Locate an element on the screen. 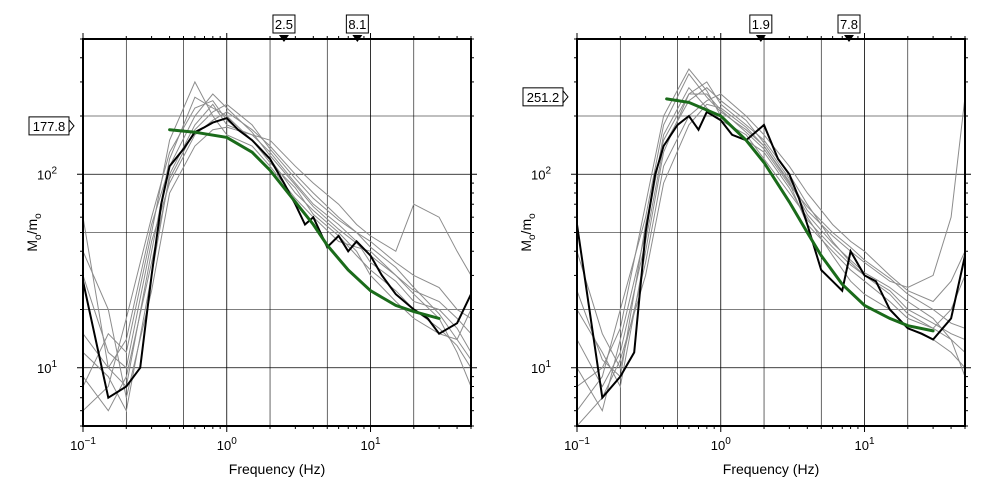  corner-frequency-label: 2.5 is located at coordinates (284, 24).